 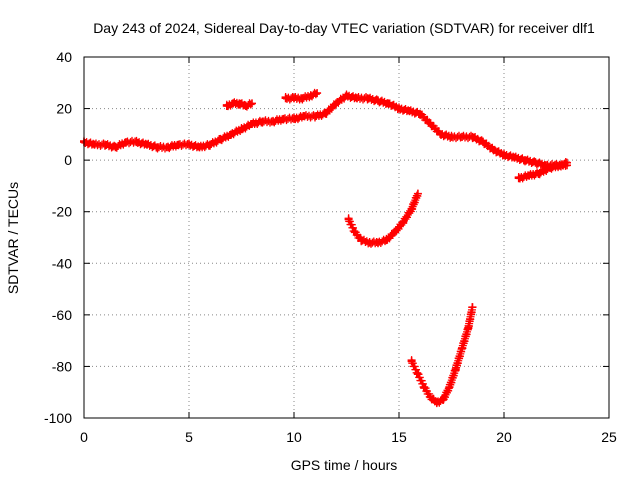 I want to click on y-tick-label: -40, so click(x=62, y=263).